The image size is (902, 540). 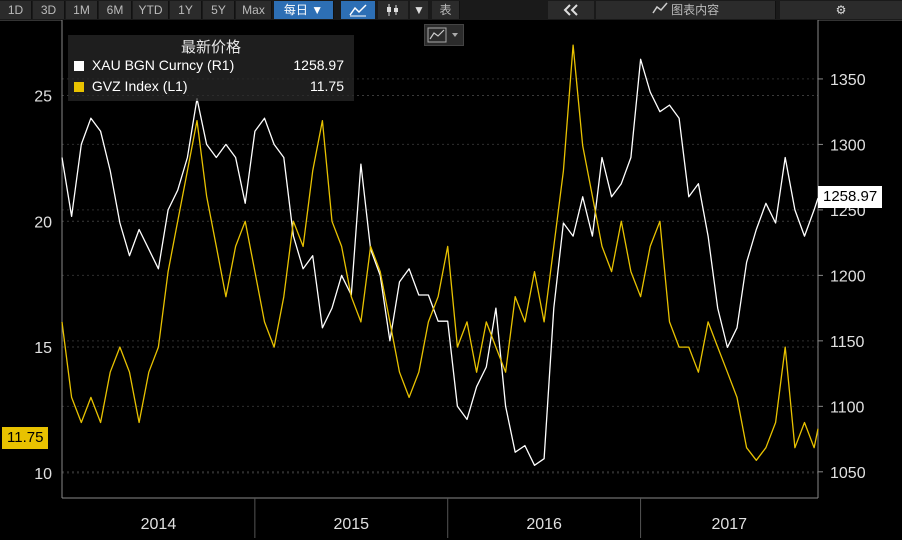 What do you see at coordinates (848, 473) in the screenshot?
I see `y-right-tick-label: 1050` at bounding box center [848, 473].